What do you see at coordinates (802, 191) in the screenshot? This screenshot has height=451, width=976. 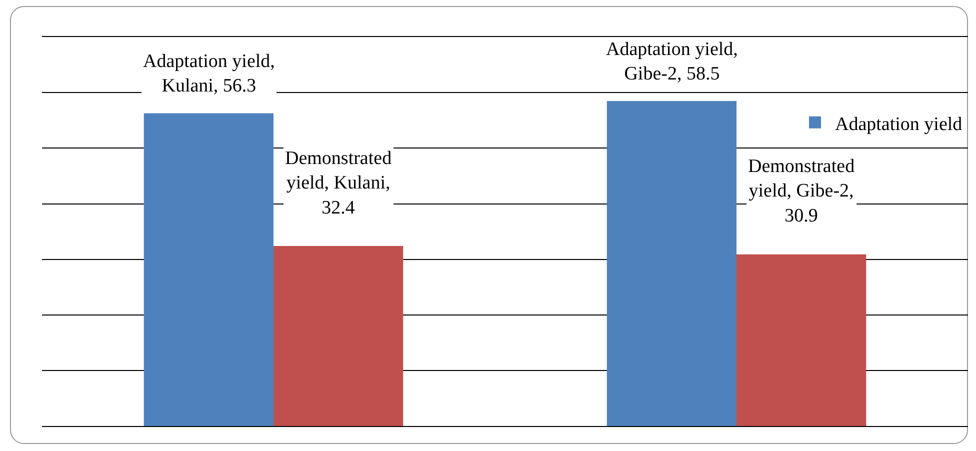 I see `data-label: Demonstrated yield, Gibe-2, 30.9` at bounding box center [802, 191].